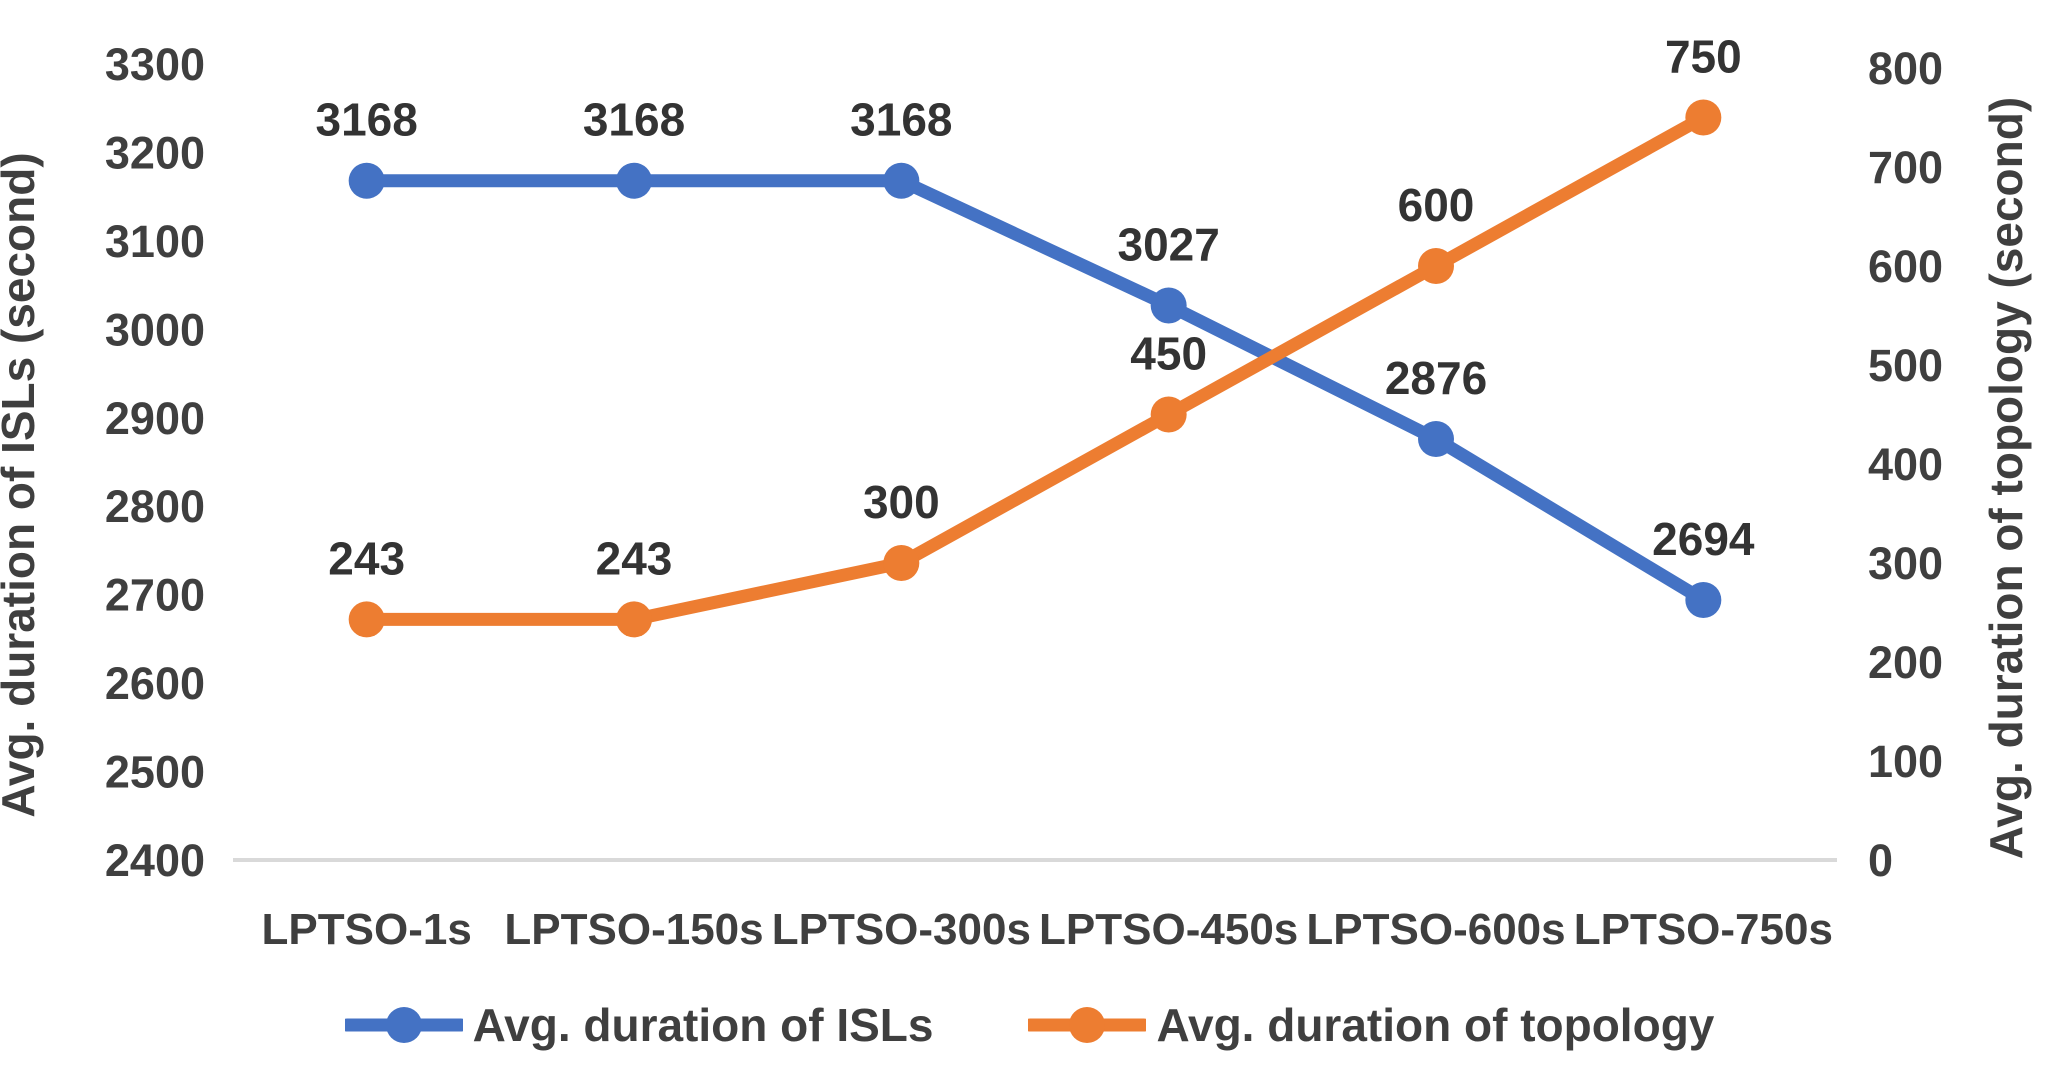  Describe the element at coordinates (1905, 662) in the screenshot. I see `right-axis-tick-label: 200` at that location.